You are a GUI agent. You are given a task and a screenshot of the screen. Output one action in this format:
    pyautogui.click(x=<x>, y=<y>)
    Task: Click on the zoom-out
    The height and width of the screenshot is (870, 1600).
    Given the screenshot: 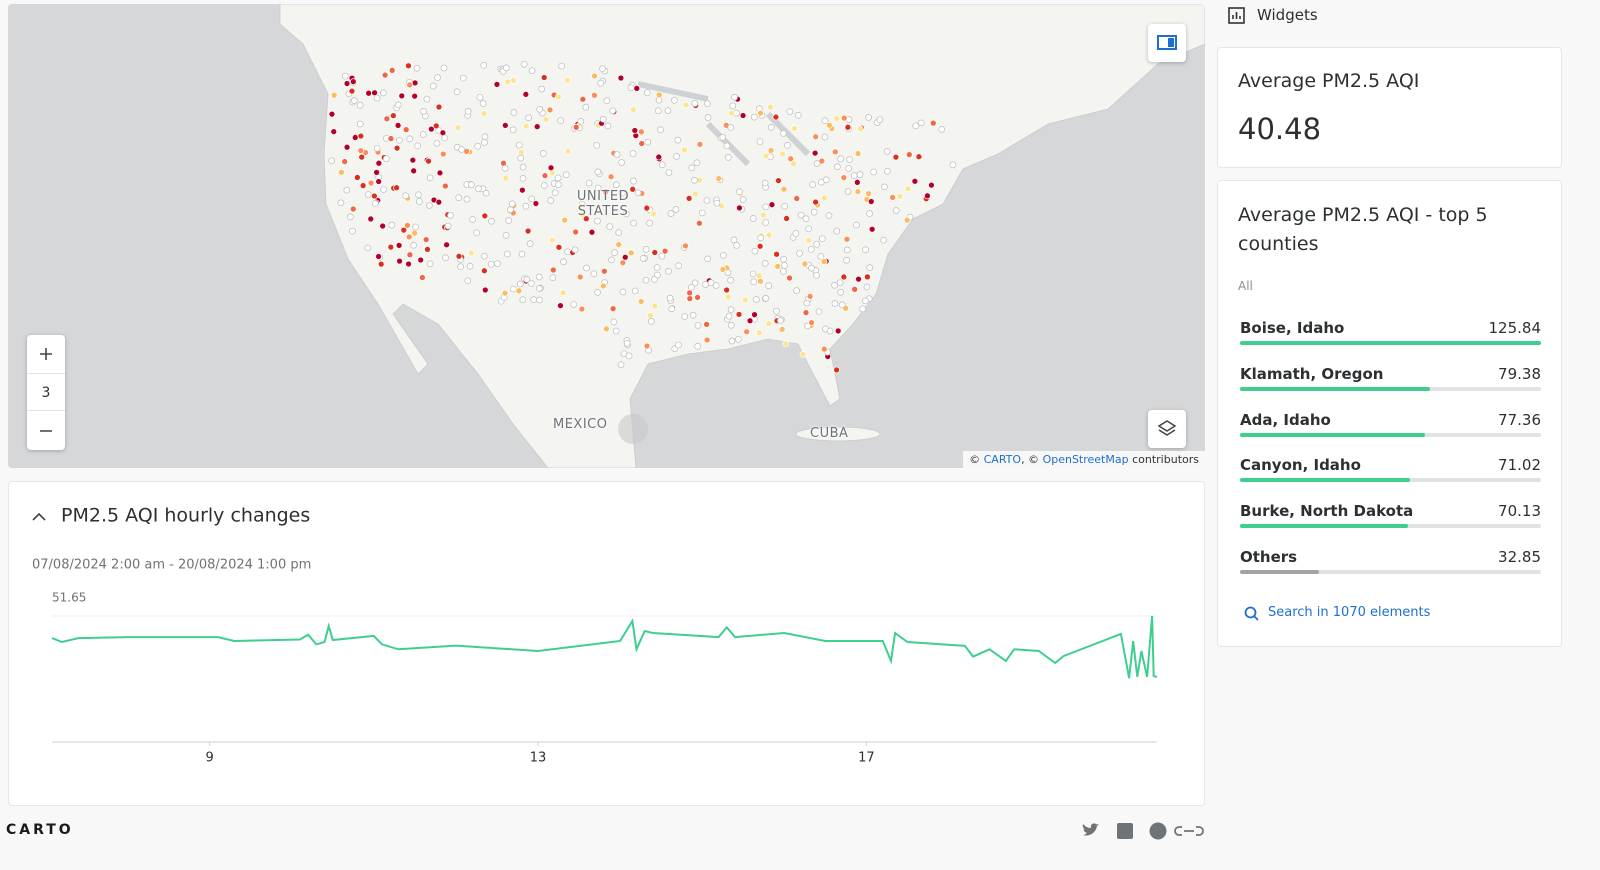 What is the action you would take?
    pyautogui.click(x=46, y=431)
    